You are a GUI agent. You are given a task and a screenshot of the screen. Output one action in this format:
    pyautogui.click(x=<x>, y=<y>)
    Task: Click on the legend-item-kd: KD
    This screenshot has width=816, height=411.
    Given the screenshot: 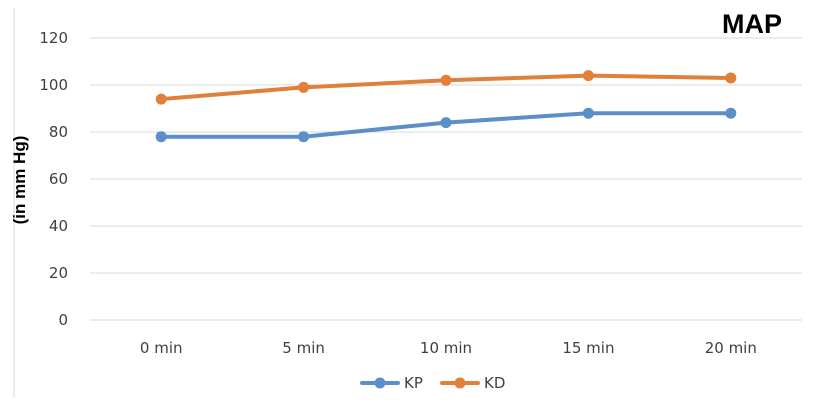 What is the action you would take?
    pyautogui.click(x=472, y=383)
    